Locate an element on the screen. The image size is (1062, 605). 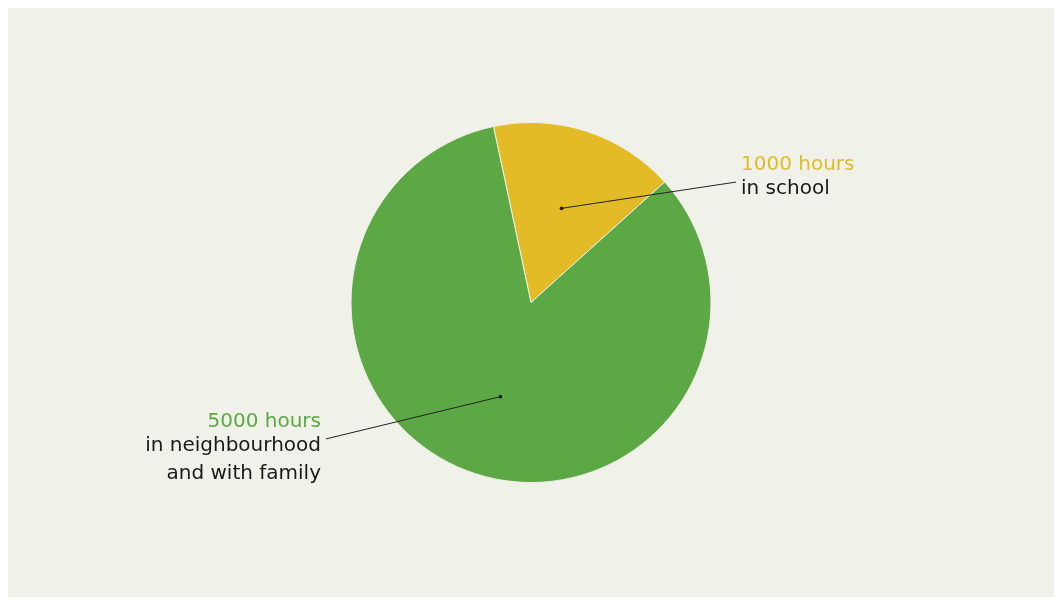
data-label: 5000 hours is located at coordinates (264, 419).